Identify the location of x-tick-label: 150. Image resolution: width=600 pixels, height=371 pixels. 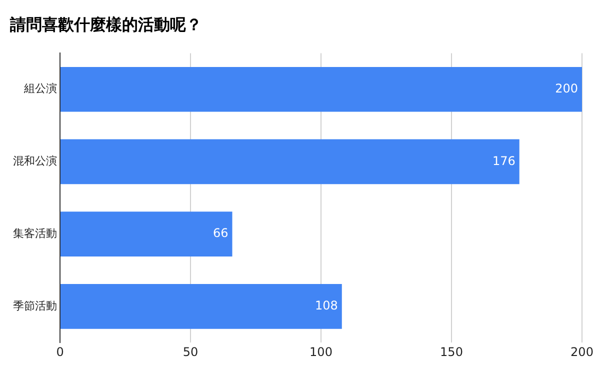
(451, 351).